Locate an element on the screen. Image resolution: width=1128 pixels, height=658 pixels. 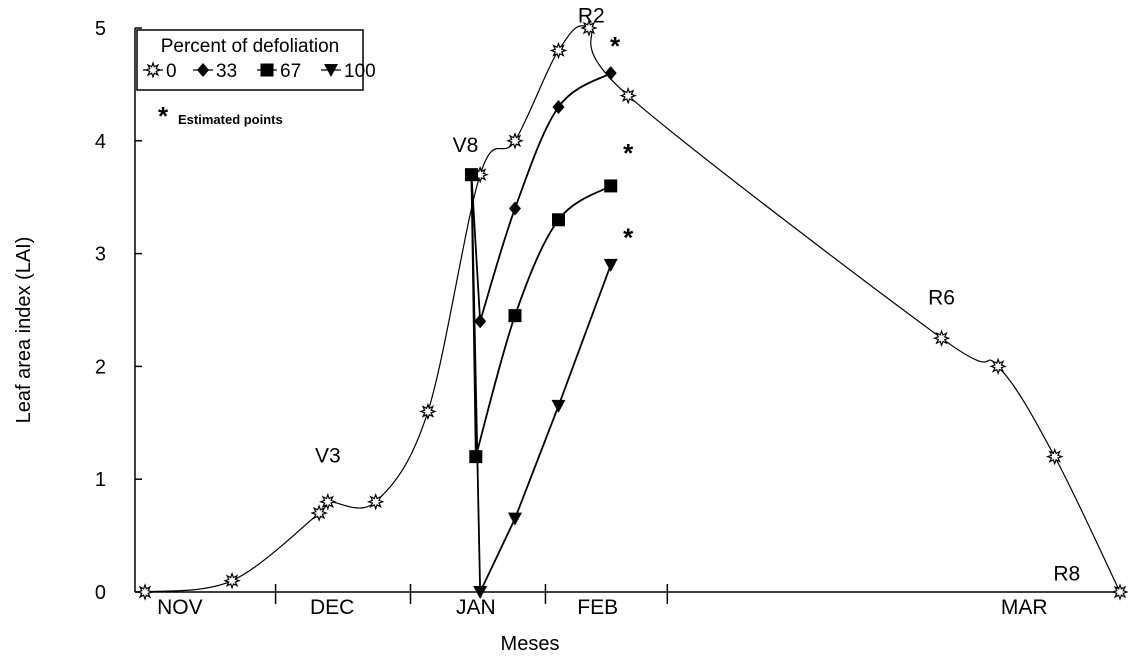
legend-entry-0: 0 is located at coordinates (160, 71).